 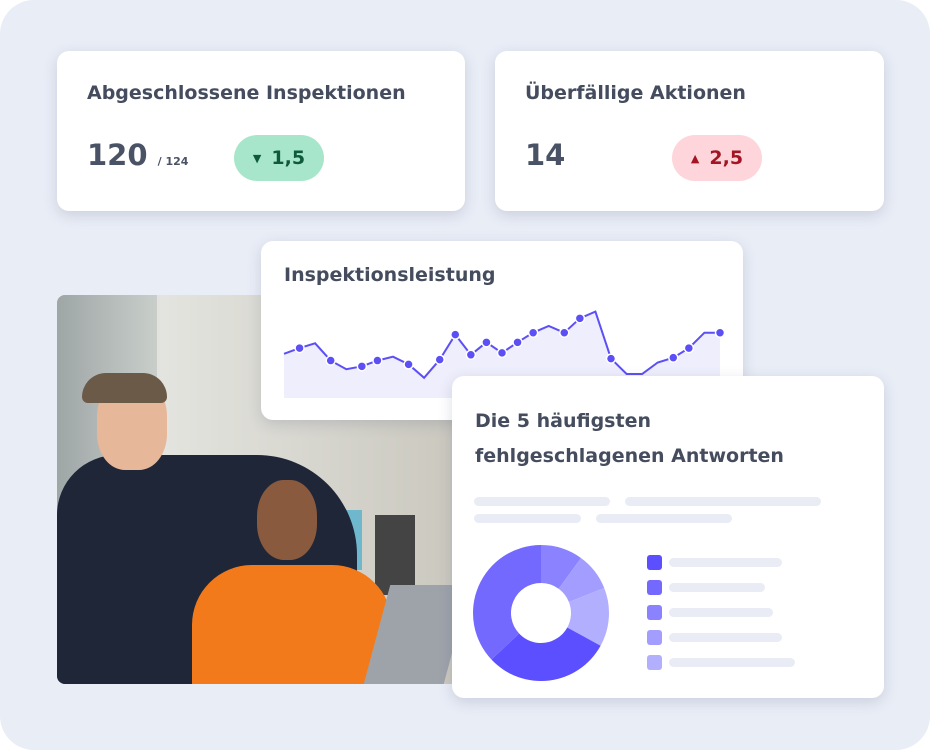 What do you see at coordinates (695, 158) in the screenshot?
I see `triangle-up-icon: ▲` at bounding box center [695, 158].